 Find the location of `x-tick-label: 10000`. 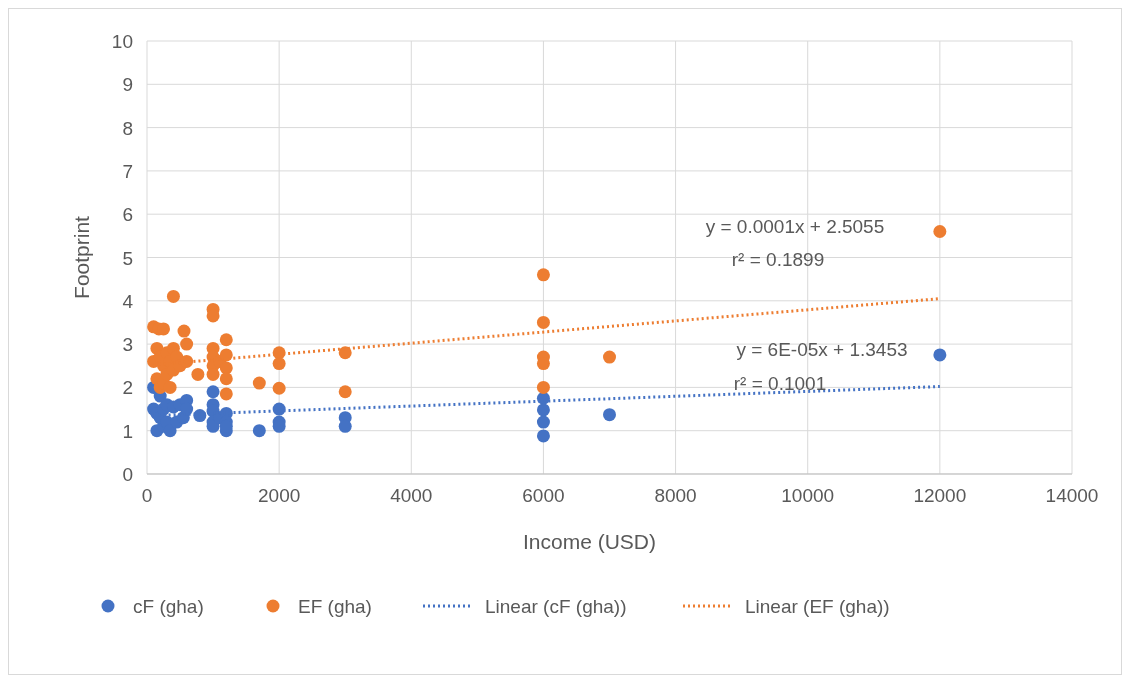

x-tick-label: 10000 is located at coordinates (808, 495).